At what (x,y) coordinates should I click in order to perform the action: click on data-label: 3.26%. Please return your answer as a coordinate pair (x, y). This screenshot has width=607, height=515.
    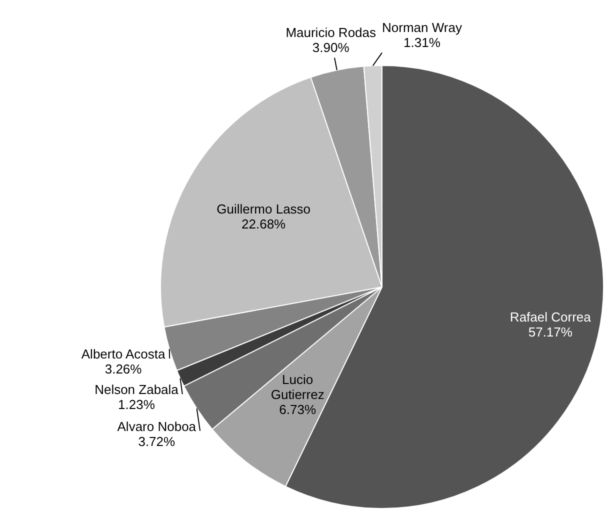
    Looking at the image, I should click on (123, 369).